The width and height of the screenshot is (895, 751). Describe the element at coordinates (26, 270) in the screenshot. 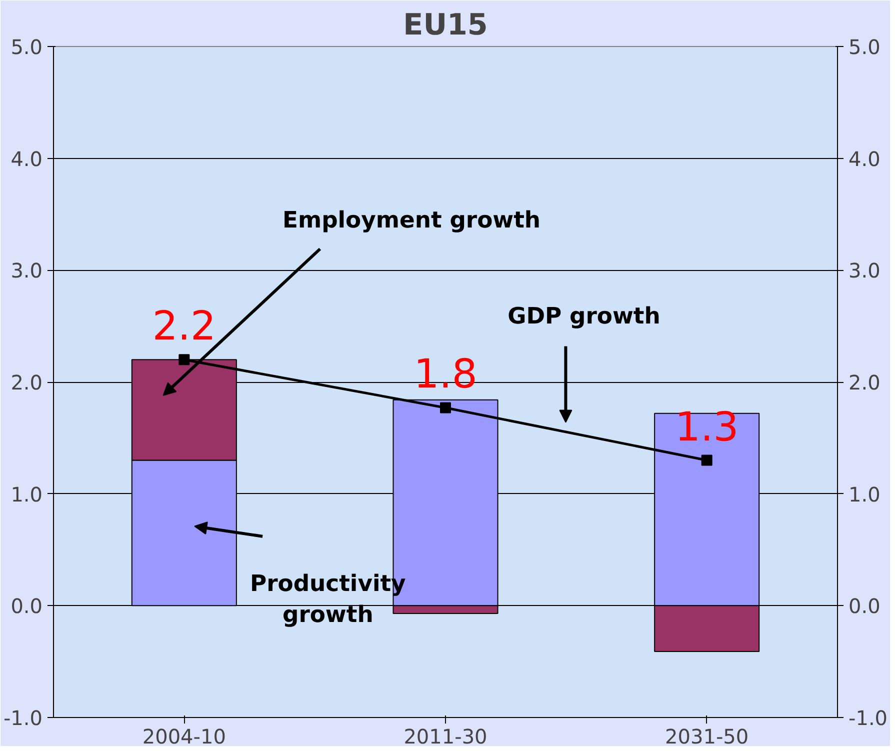

I see `y-tick-label: 3.0` at that location.